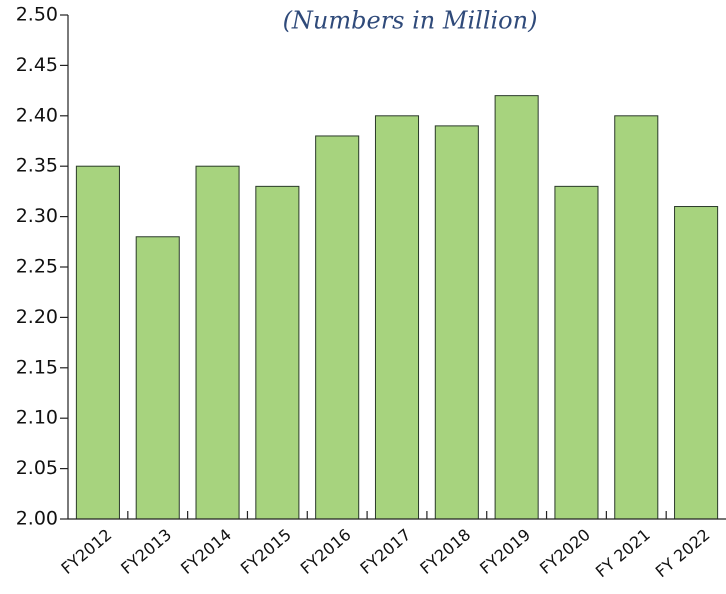 The height and width of the screenshot is (594, 726). What do you see at coordinates (37, 216) in the screenshot?
I see `y-tick-label: 2.30` at bounding box center [37, 216].